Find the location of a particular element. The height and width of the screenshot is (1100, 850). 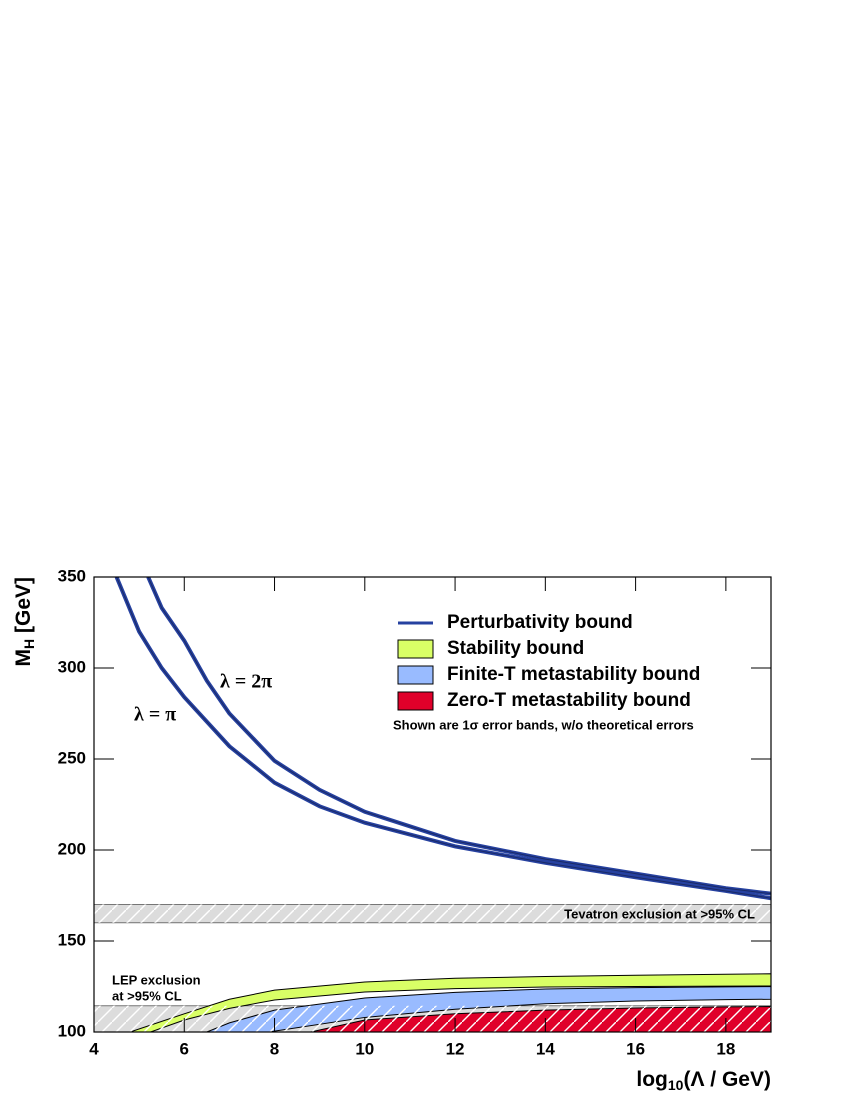

x-tick-label: 6 is located at coordinates (184, 1048).